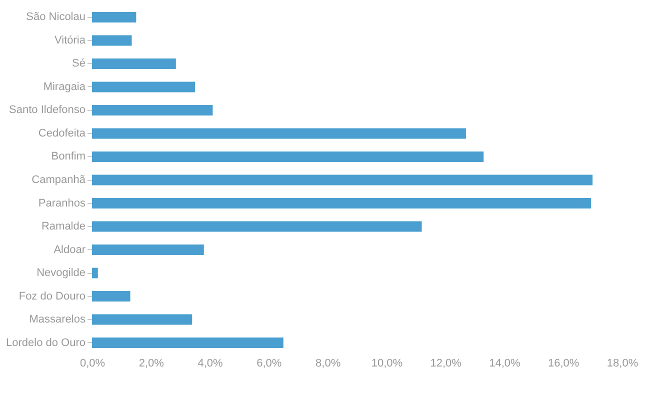 This screenshot has width=671, height=403. I want to click on y-tick-label: Campanhã, so click(59, 180).